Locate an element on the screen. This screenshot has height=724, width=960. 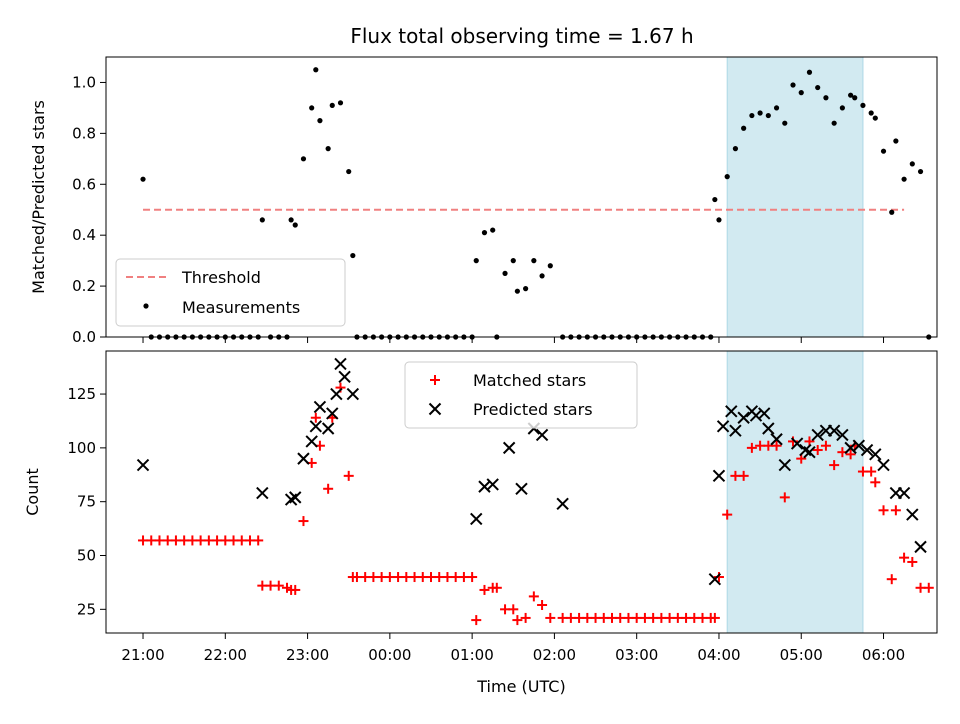
bottom-y-ticks: 25 50 75 100 125 is located at coordinates (86, 501).